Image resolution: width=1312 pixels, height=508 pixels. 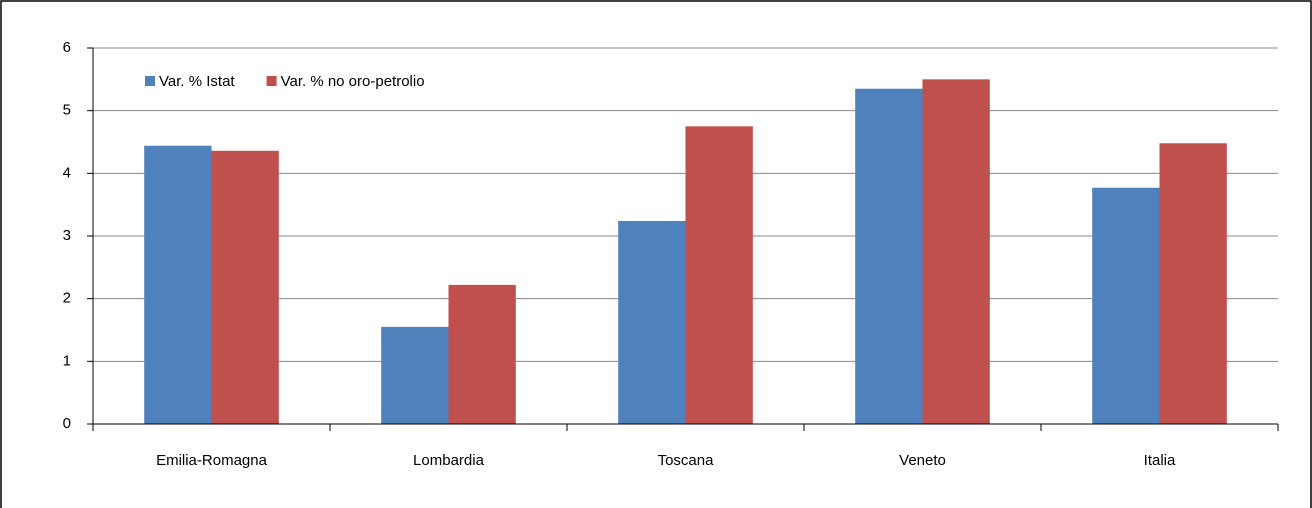 I want to click on x-tick-label: Lombardia, so click(x=449, y=460).